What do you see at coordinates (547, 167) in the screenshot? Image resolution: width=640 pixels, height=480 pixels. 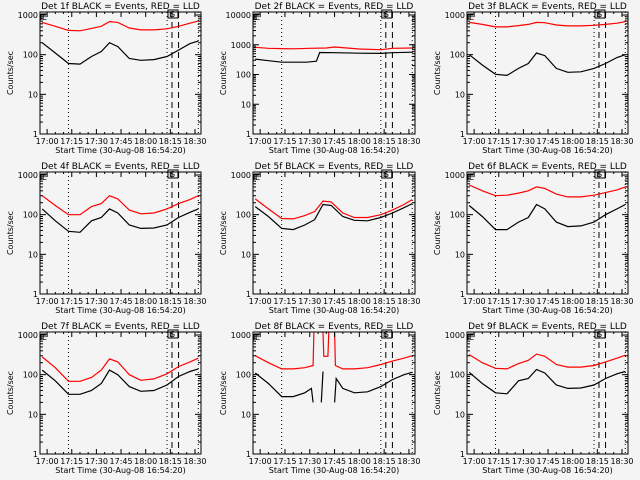 I see `panel-title: Det 6f BLACK = Events, RED = LLD` at bounding box center [547, 167].